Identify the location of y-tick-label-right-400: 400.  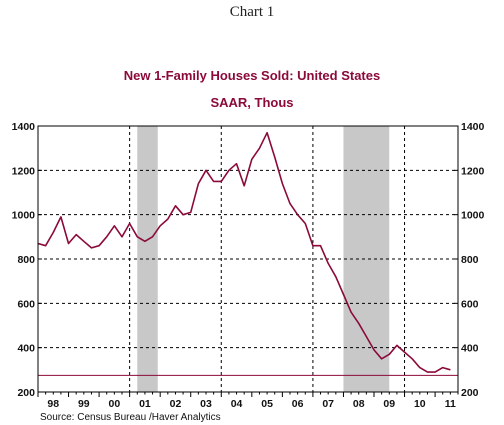
(470, 349).